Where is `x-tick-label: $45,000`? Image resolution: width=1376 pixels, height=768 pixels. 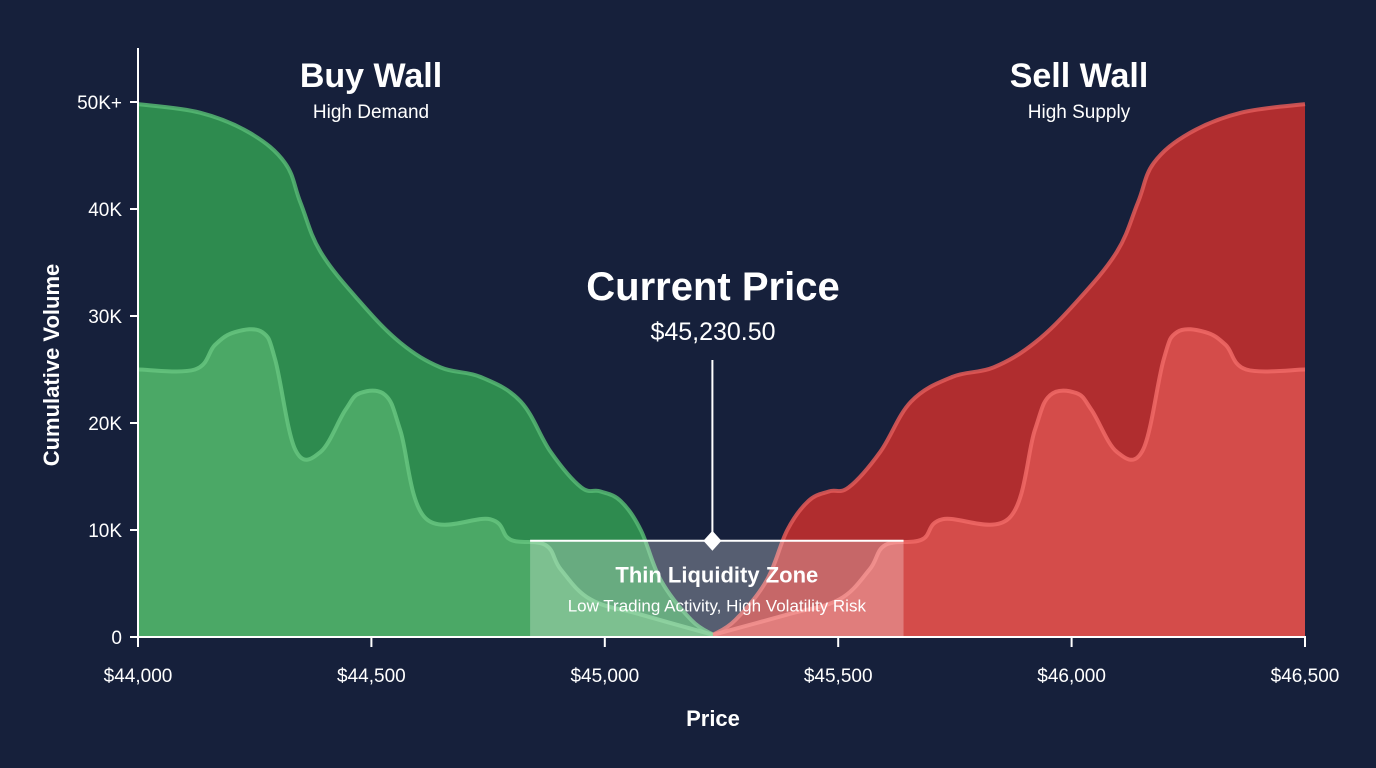 x-tick-label: $45,000 is located at coordinates (604, 676).